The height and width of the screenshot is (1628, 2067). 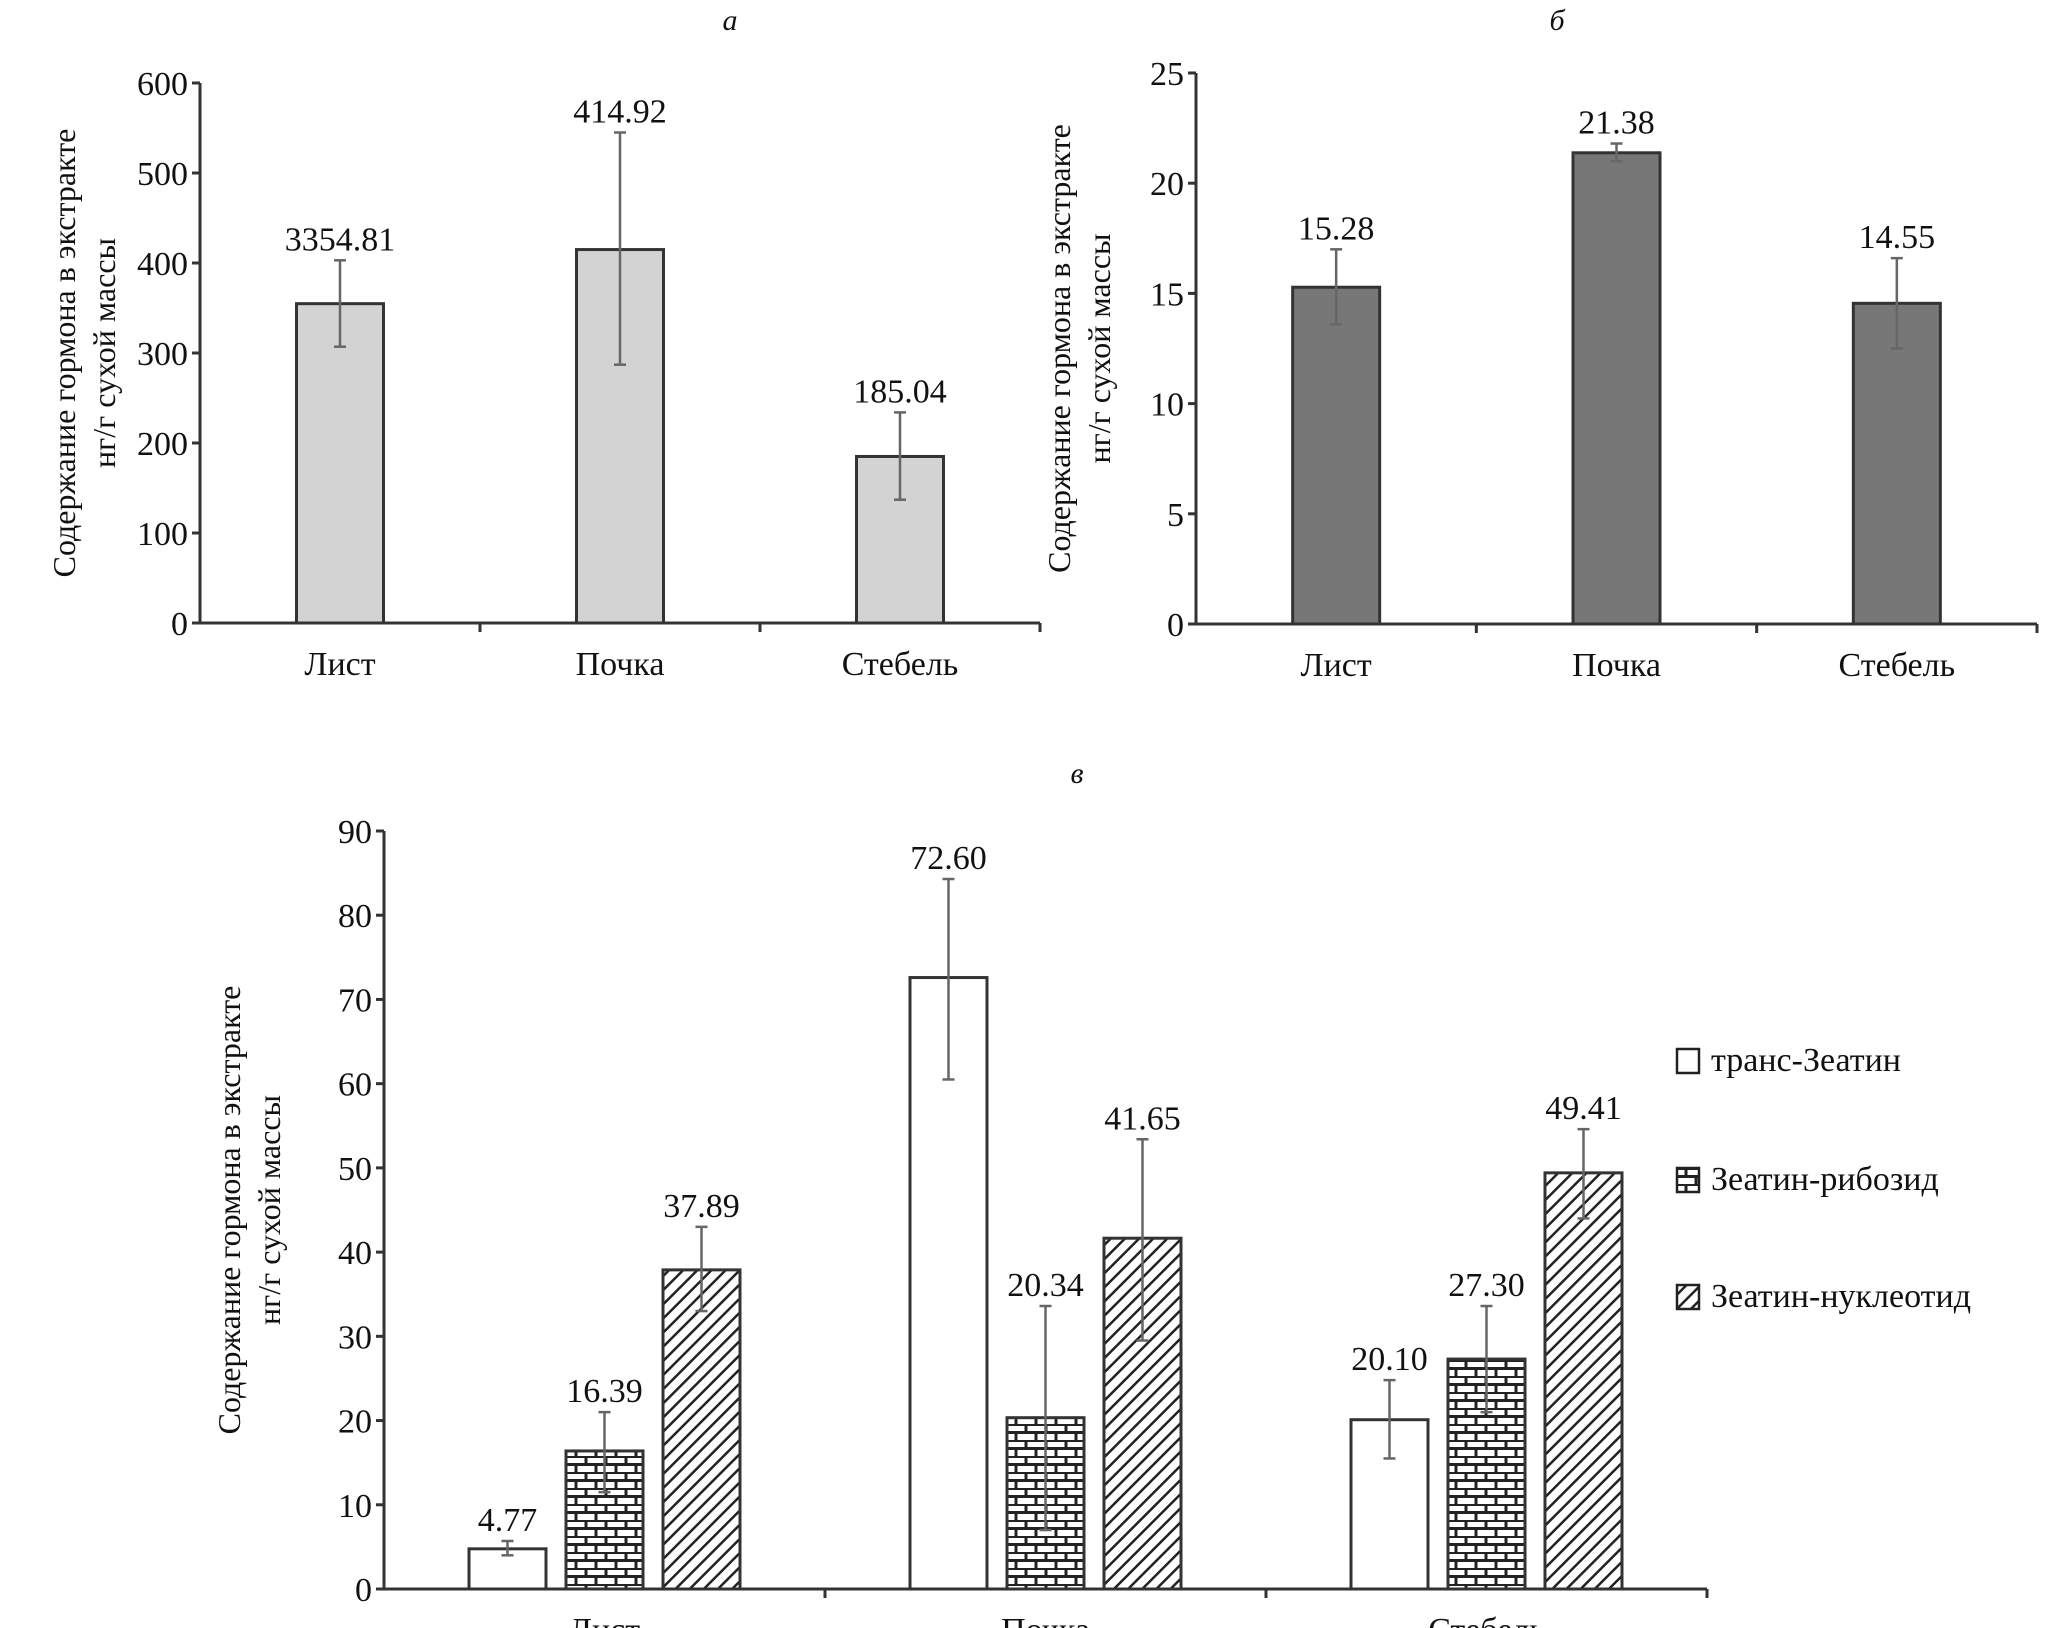 I want to click on data-label: 3354.81, so click(x=340, y=239).